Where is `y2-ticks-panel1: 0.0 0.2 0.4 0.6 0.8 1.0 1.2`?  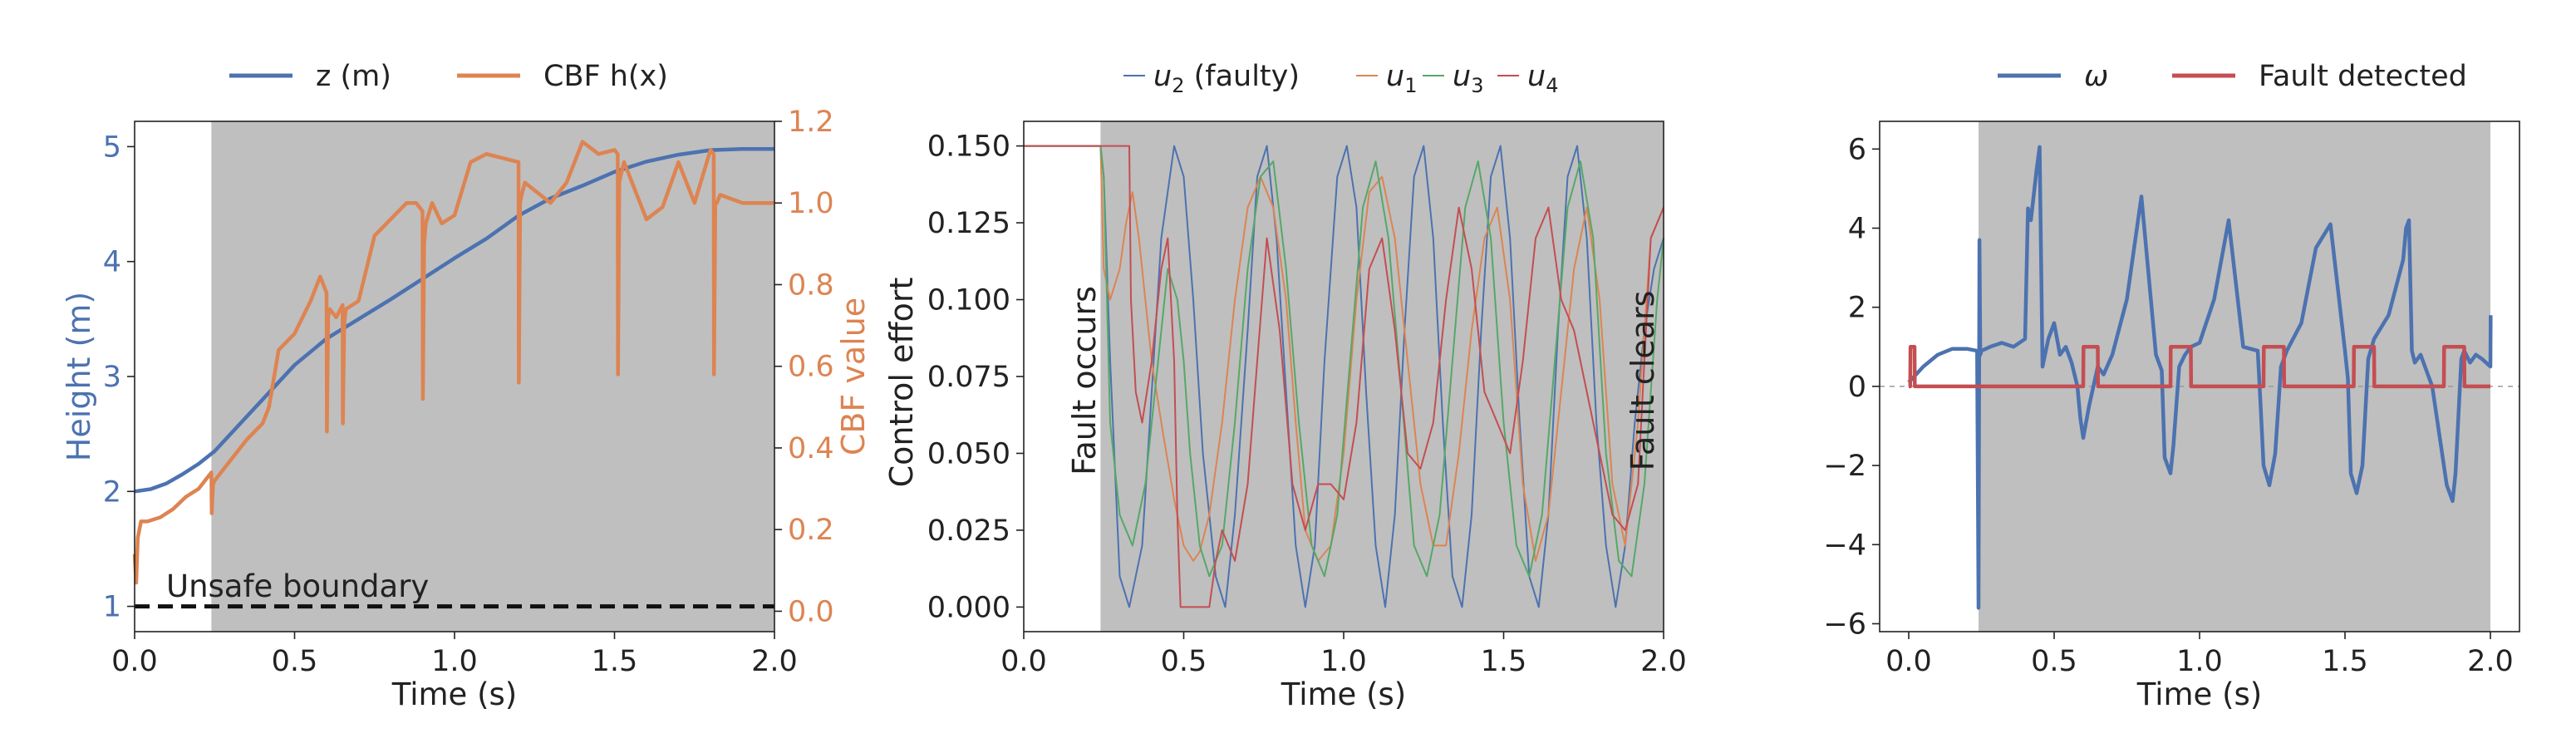
y2-ticks-panel1: 0.0 0.2 0.4 0.6 0.8 1.0 1.2 is located at coordinates (804, 367).